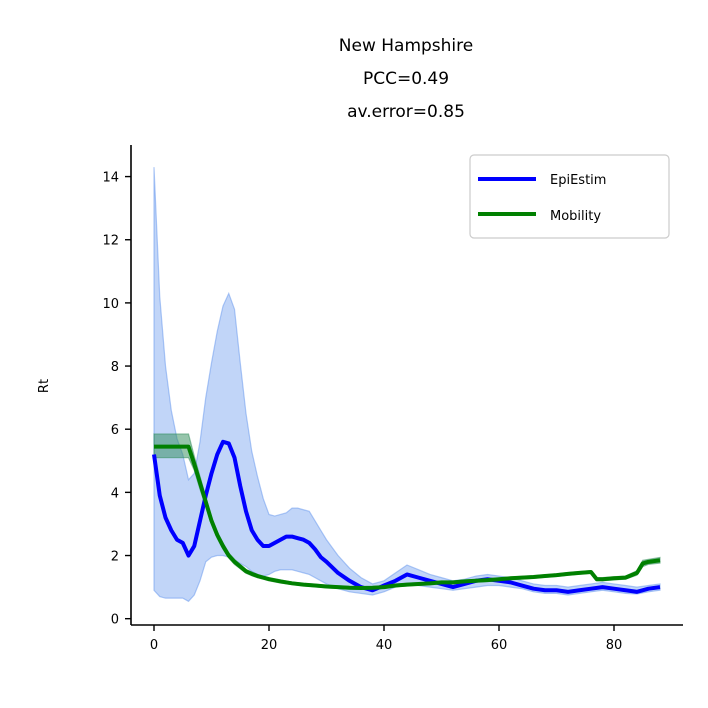  Describe the element at coordinates (269, 645) in the screenshot. I see `x-tick-label: 20` at that location.